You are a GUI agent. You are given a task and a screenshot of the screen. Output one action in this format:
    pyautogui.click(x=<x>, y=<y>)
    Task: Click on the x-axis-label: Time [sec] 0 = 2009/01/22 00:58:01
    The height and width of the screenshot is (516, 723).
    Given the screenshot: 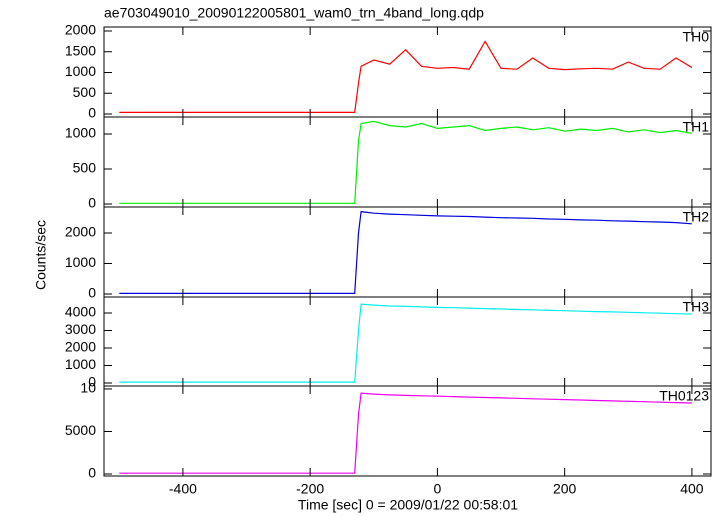 What is the action you would take?
    pyautogui.click(x=408, y=505)
    